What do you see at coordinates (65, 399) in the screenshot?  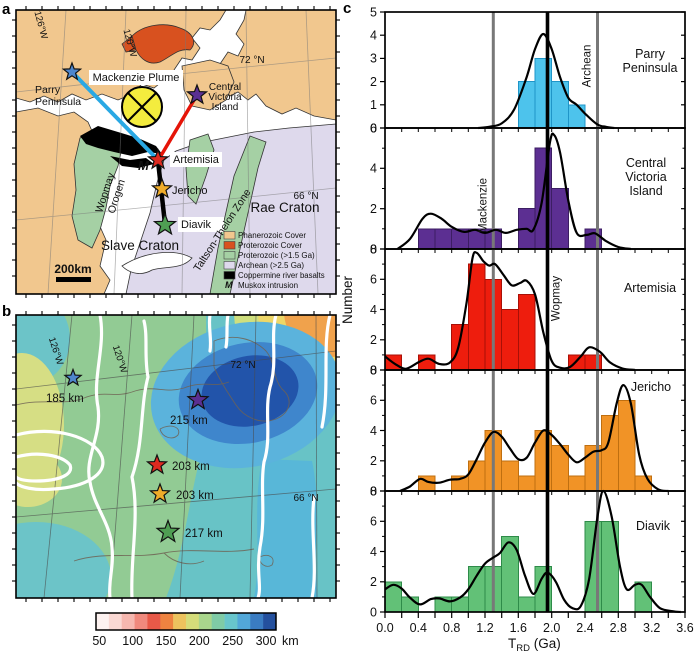 I see `parry-peninsula-depth-label: 185 km` at bounding box center [65, 399].